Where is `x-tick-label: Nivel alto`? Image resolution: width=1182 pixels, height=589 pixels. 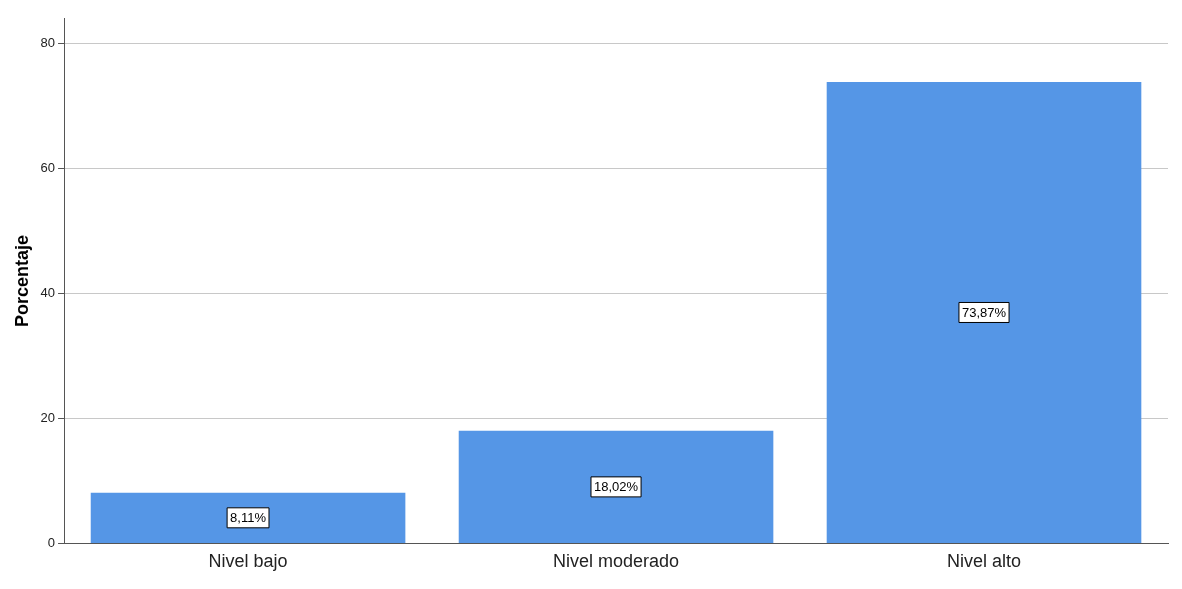
x-tick-label: Nivel alto is located at coordinates (984, 561).